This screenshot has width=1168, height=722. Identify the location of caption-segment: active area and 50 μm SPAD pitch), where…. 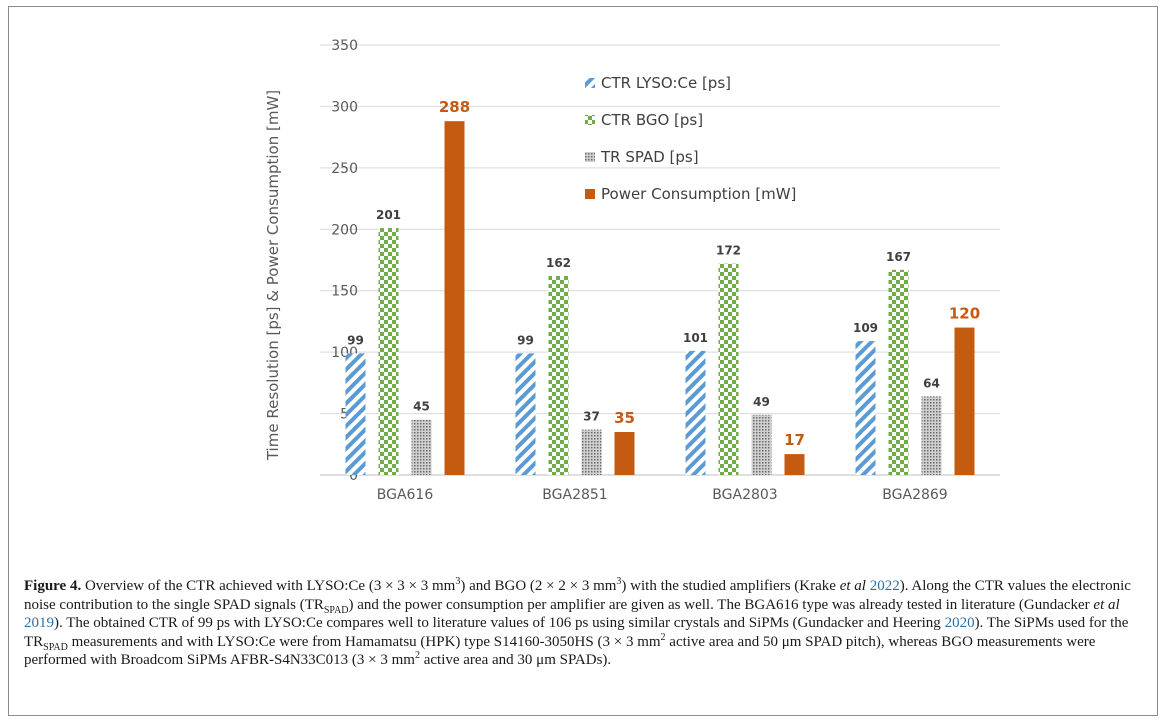
(560, 651).